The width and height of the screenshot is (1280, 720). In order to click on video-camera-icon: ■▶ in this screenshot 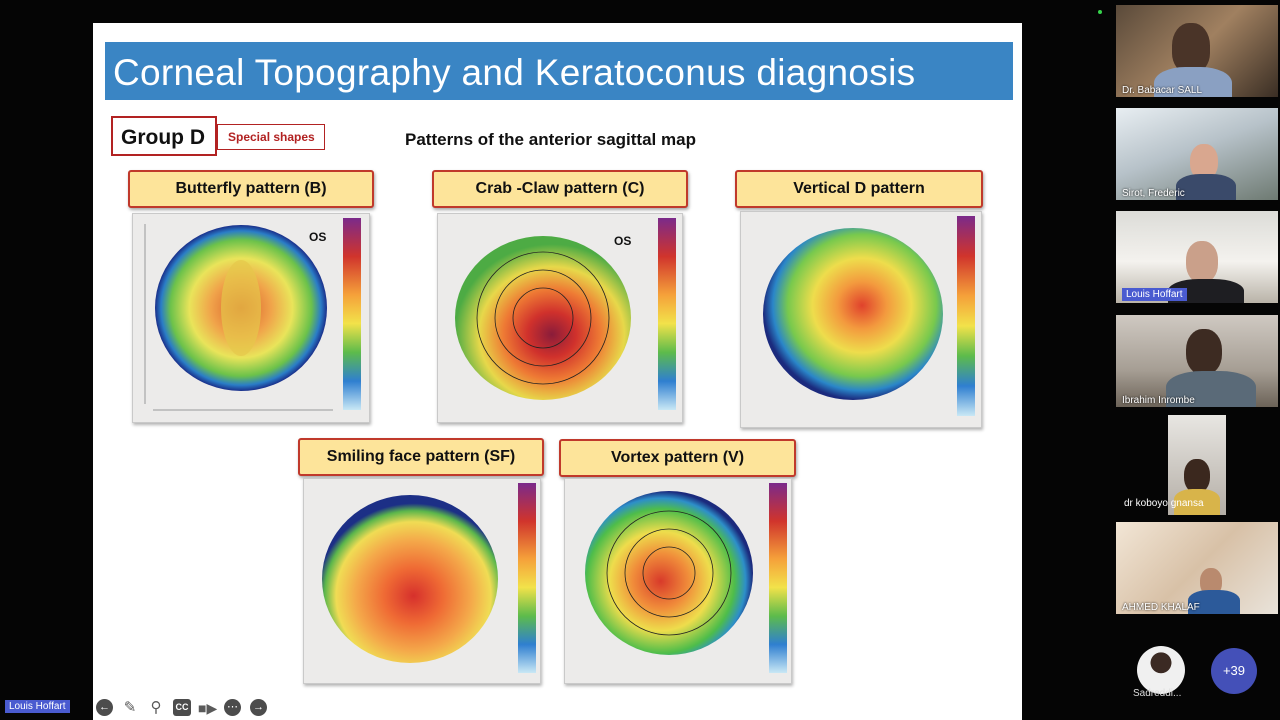, I will do `click(208, 708)`.